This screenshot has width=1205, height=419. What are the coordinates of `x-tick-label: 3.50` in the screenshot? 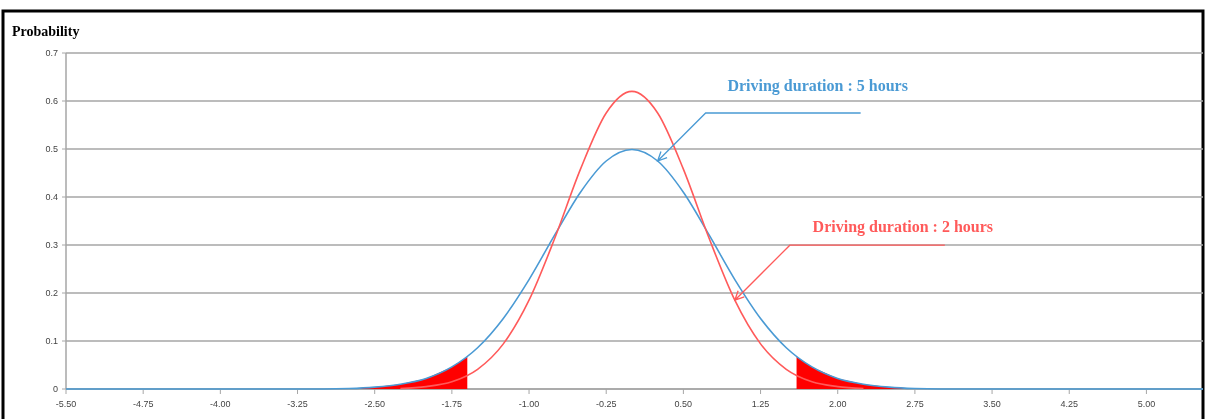 It's located at (992, 404).